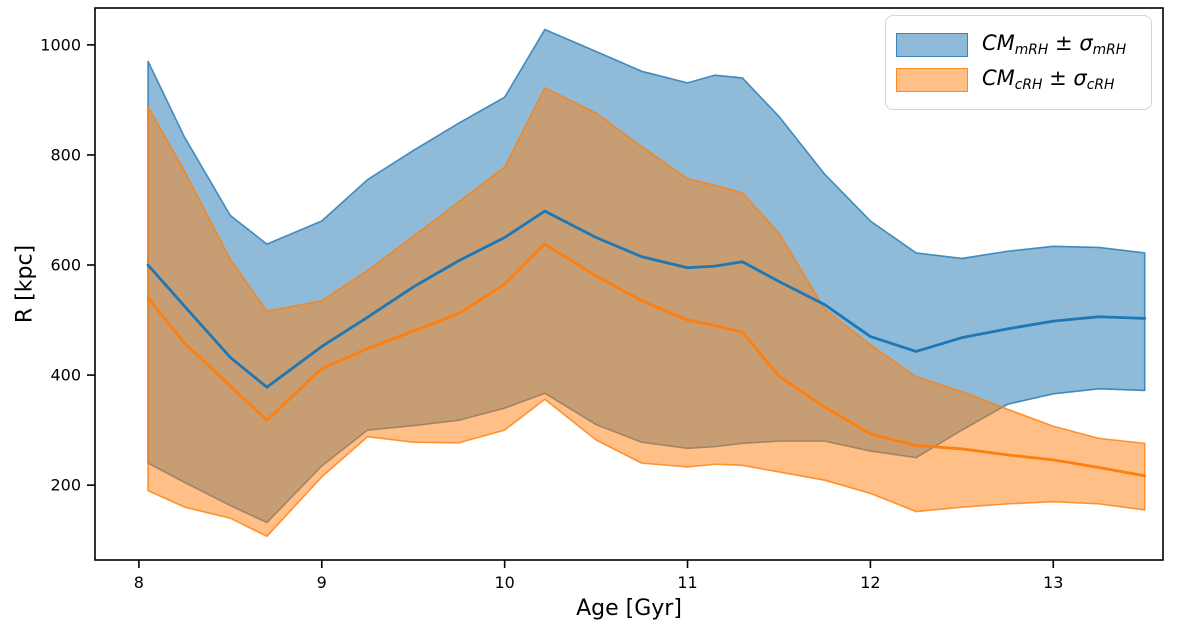  What do you see at coordinates (65, 265) in the screenshot?
I see `y-tick-label: 600` at bounding box center [65, 265].